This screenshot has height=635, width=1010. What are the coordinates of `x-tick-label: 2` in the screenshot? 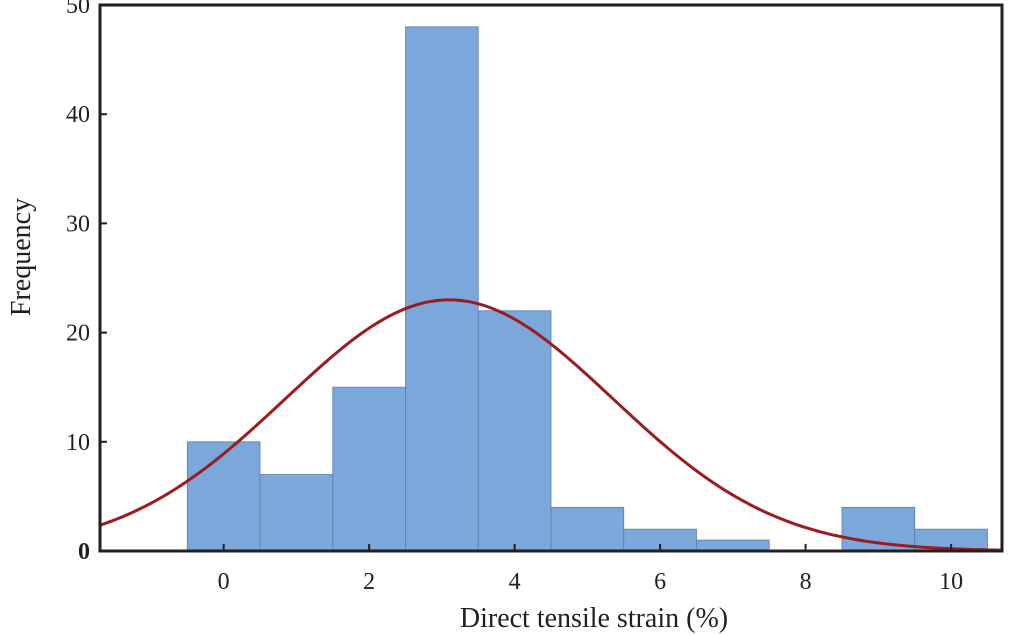 It's located at (369, 582).